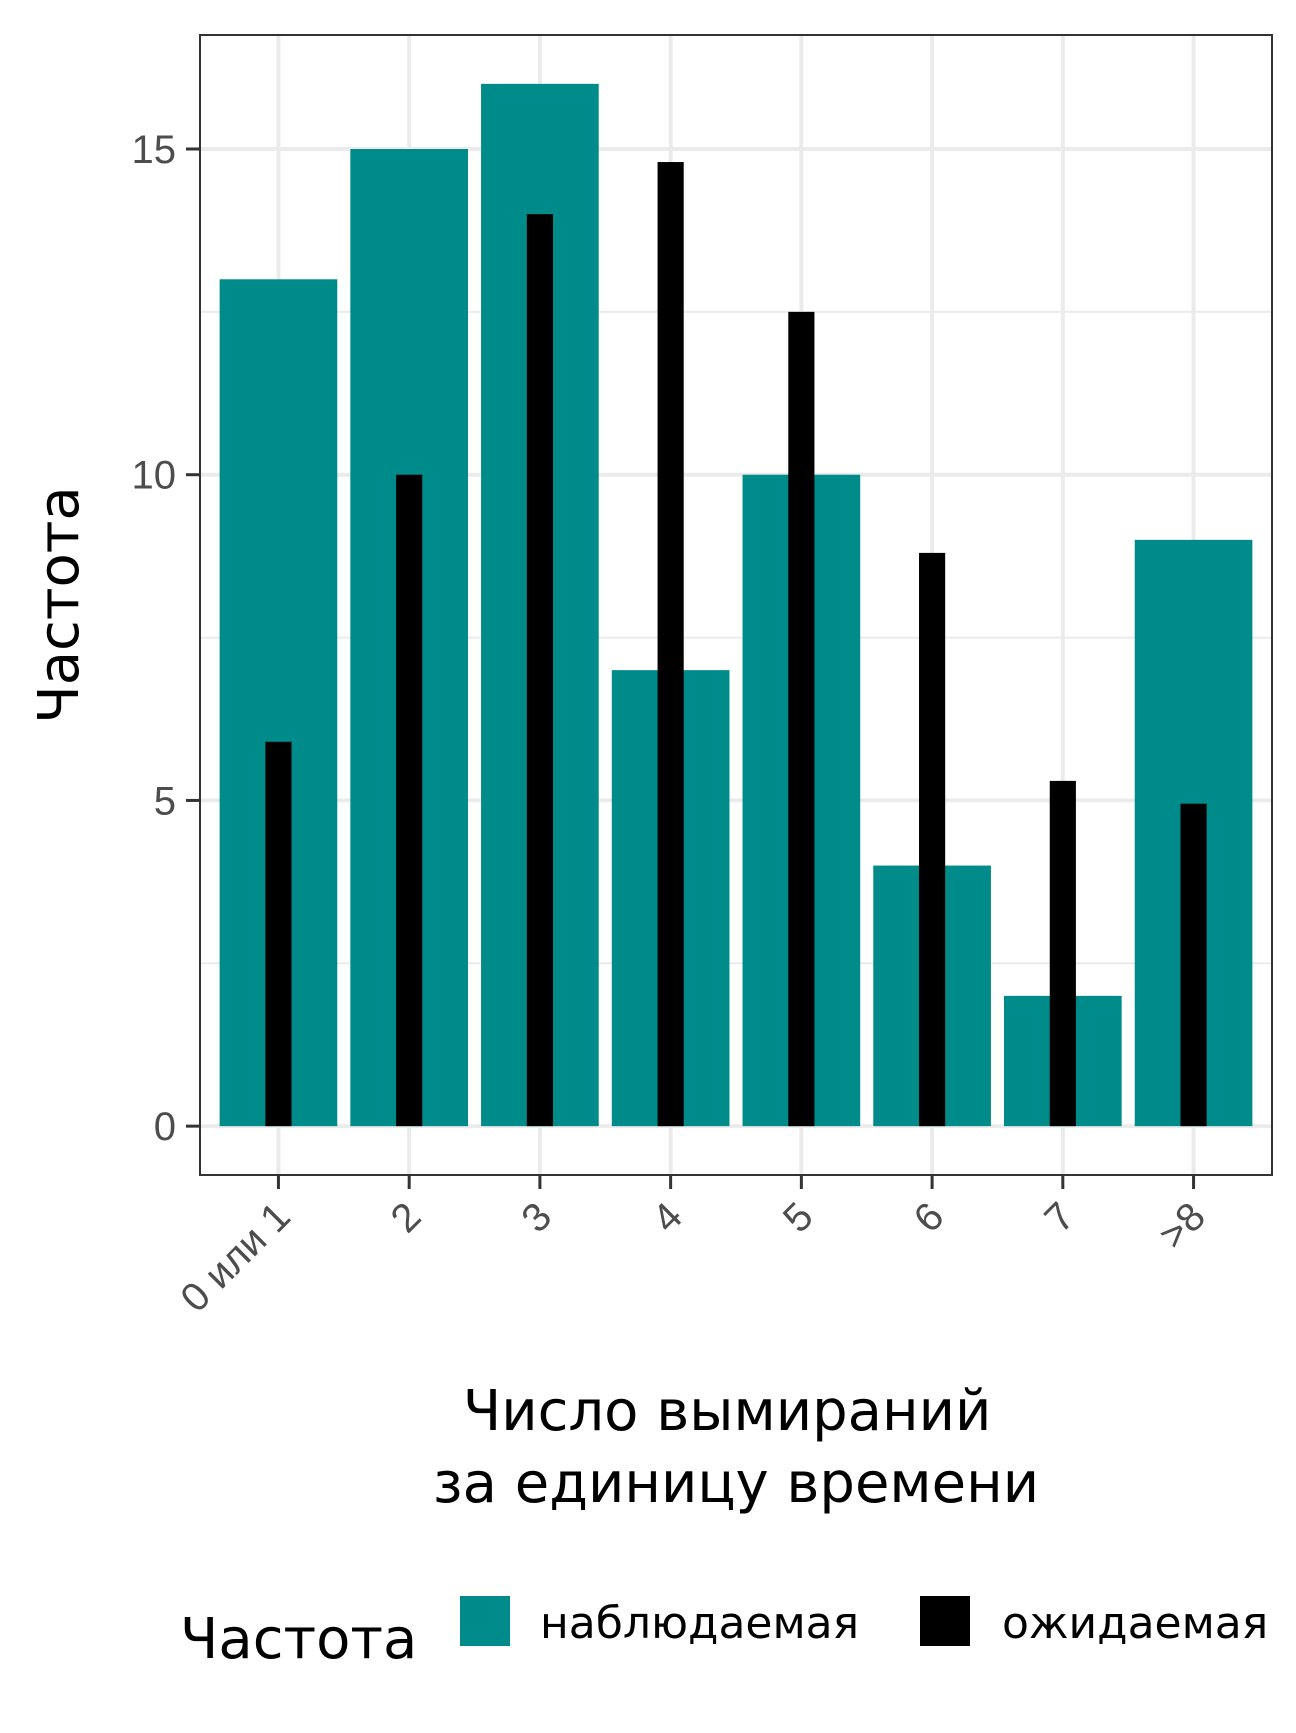 This screenshot has width=1296, height=1733. What do you see at coordinates (699, 1623) in the screenshot?
I see `legend-label-observed: наблюдаемая` at bounding box center [699, 1623].